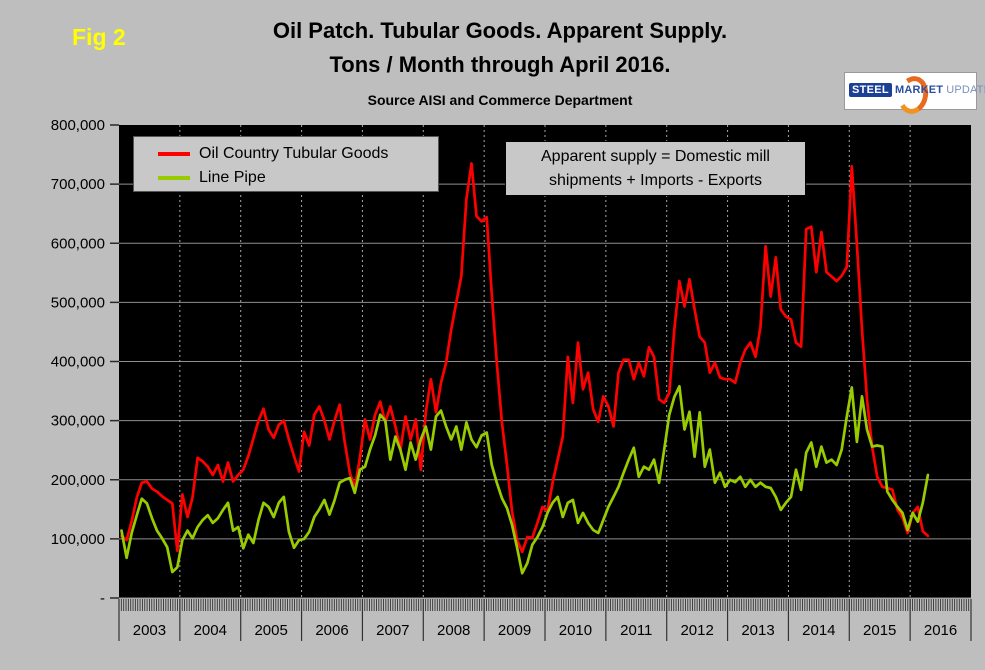  What do you see at coordinates (78, 243) in the screenshot?
I see `y-axis-label: 600,000` at bounding box center [78, 243].